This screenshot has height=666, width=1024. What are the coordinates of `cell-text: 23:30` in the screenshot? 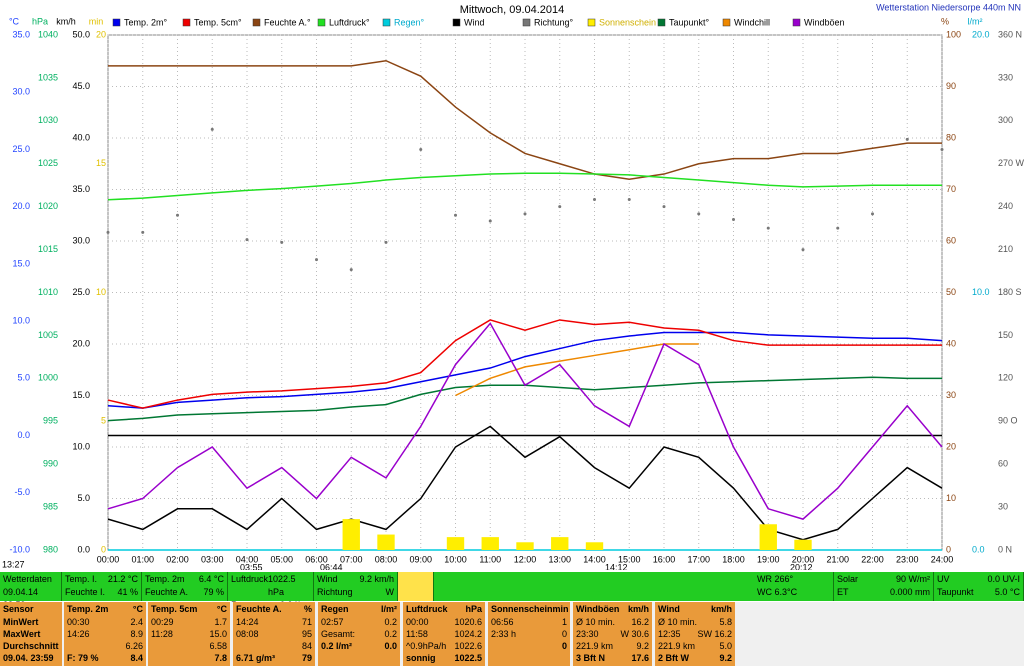 It's located at (587, 634).